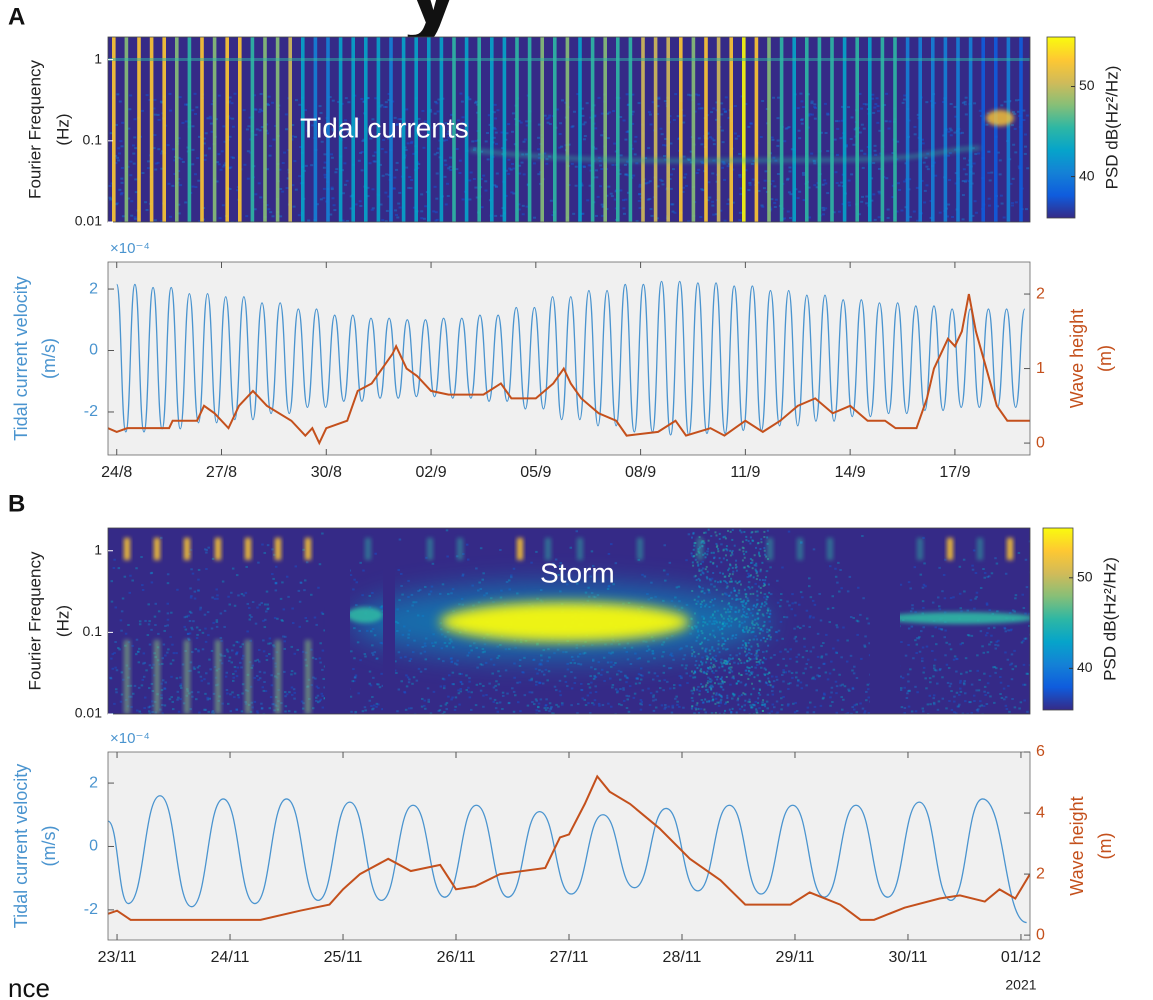  Describe the element at coordinates (1040, 812) in the screenshot. I see `y2-tick-label: 4` at that location.